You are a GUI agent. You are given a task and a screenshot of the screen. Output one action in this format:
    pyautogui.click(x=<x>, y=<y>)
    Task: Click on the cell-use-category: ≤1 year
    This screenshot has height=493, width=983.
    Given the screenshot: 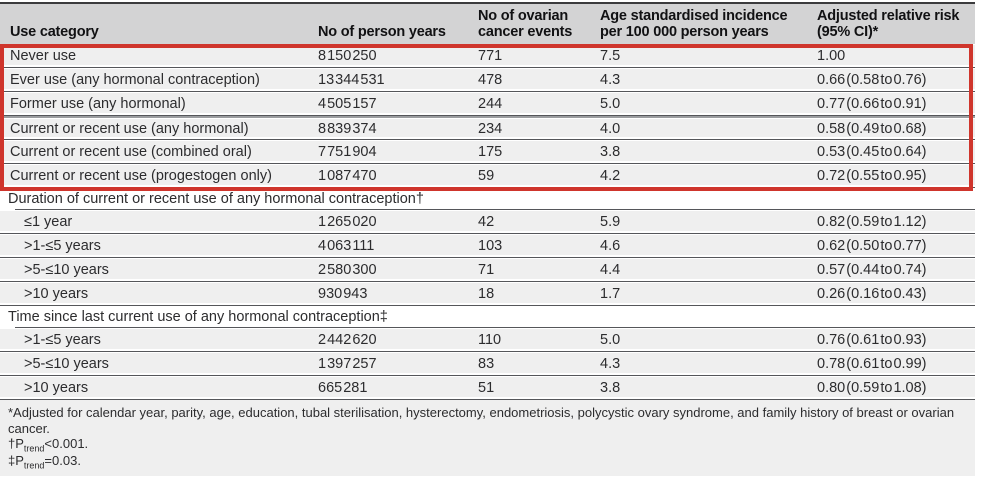 What is the action you would take?
    pyautogui.click(x=48, y=221)
    